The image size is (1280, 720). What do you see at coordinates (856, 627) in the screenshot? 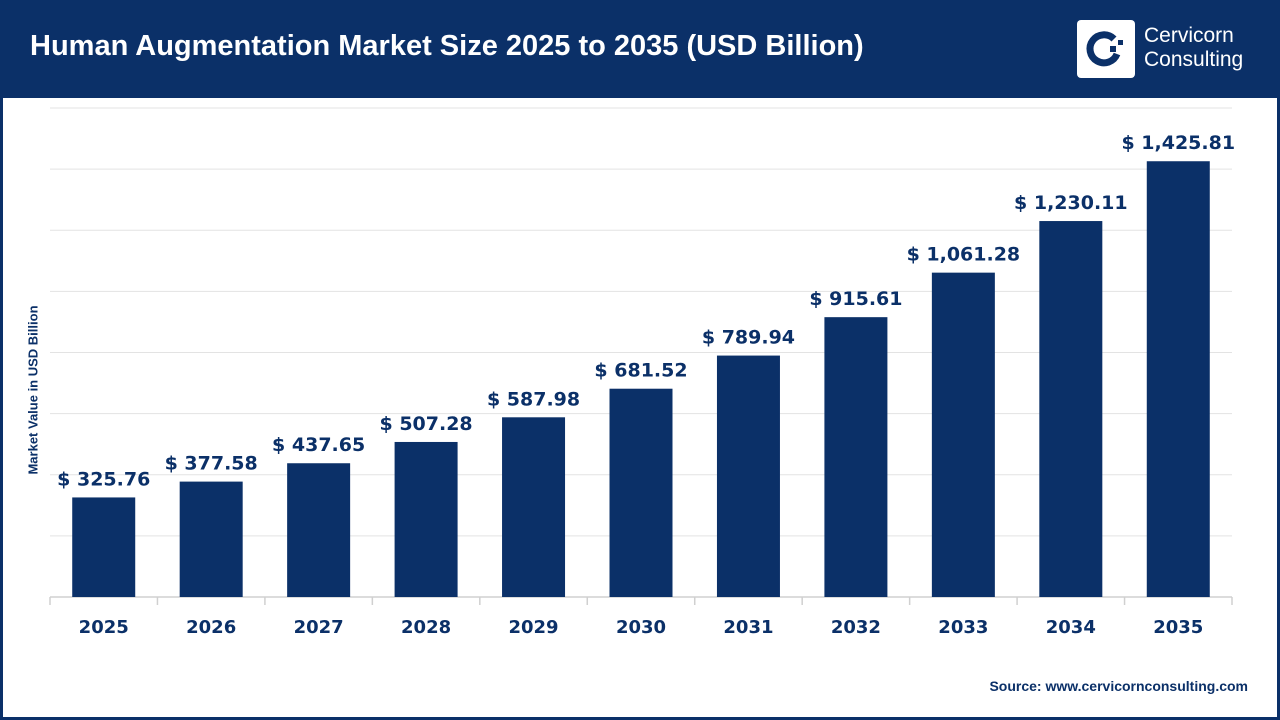
I see `x-tick-label: 2032` at bounding box center [856, 627].